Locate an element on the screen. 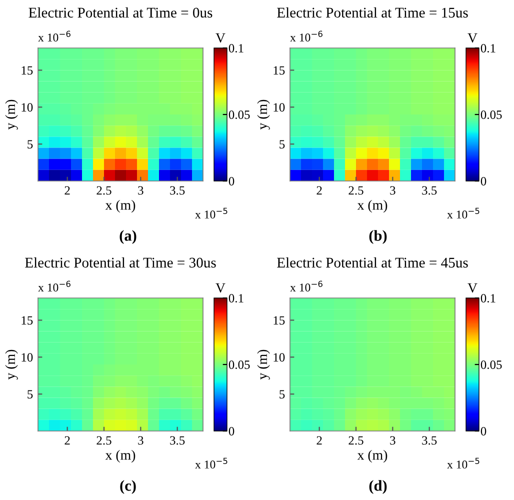 This screenshot has width=514, height=500. chart-title: Electric Potential at Time = 30us is located at coordinates (120, 262).